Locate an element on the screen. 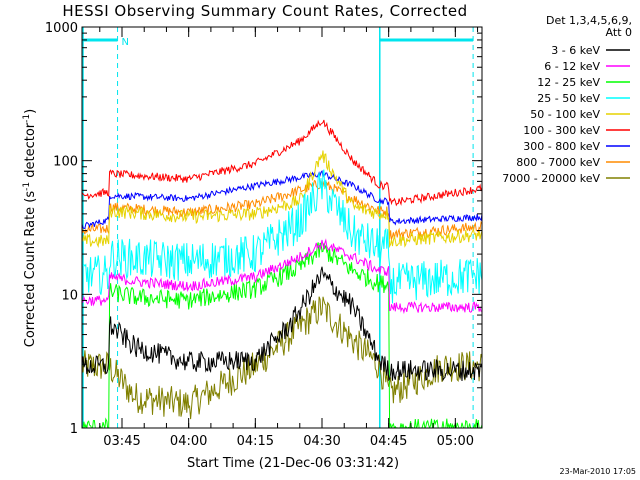 This screenshot has width=640, height=480. x-axis-label: Start Time (21-Dec-06 03:31:42) is located at coordinates (293, 463).